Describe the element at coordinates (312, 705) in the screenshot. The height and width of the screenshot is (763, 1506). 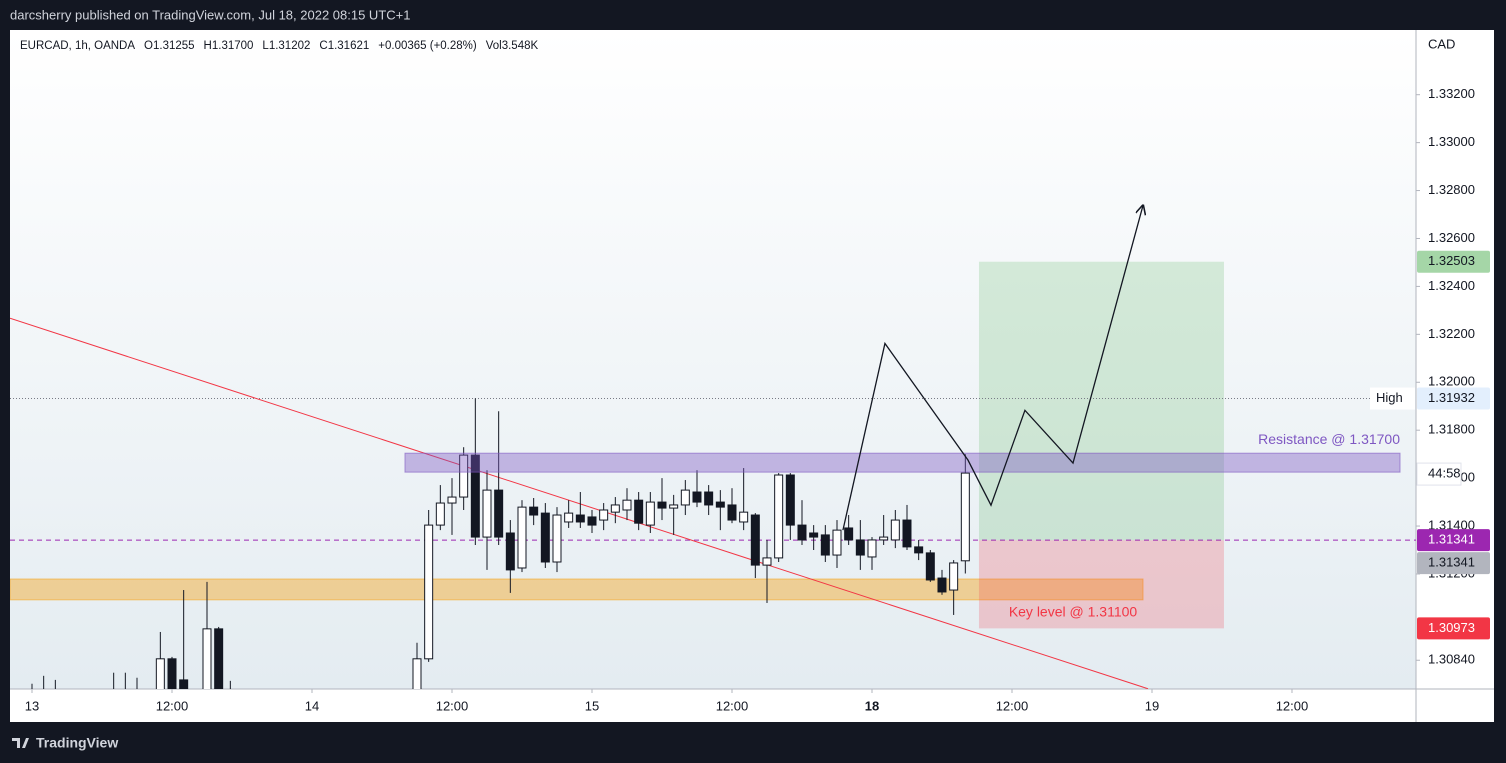
I see `x-tick-label: 14` at that location.